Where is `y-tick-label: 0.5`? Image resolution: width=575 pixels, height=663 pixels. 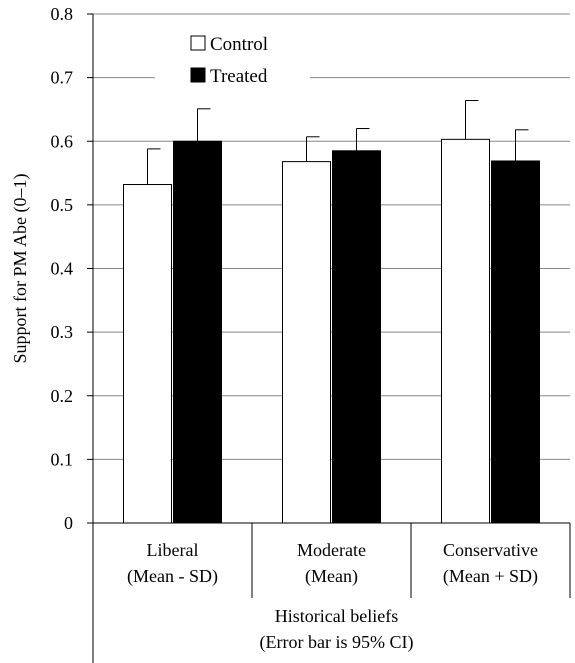
y-tick-label: 0.5 is located at coordinates (62, 205).